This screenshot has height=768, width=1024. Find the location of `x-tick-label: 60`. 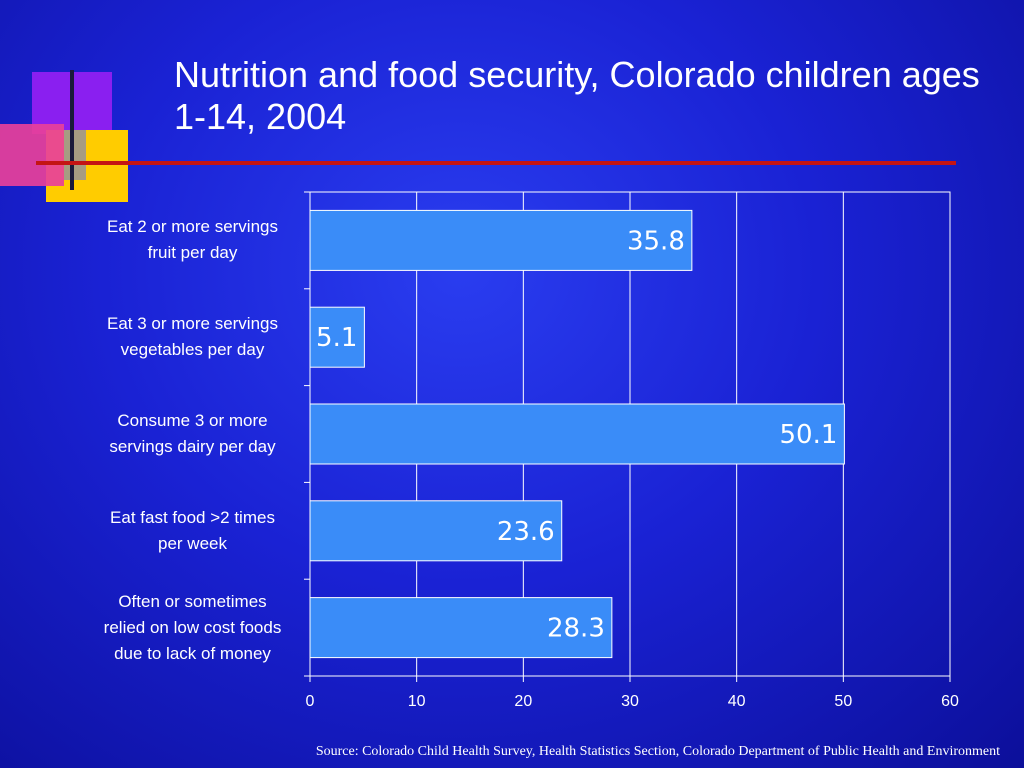

x-tick-label: 60 is located at coordinates (950, 701).